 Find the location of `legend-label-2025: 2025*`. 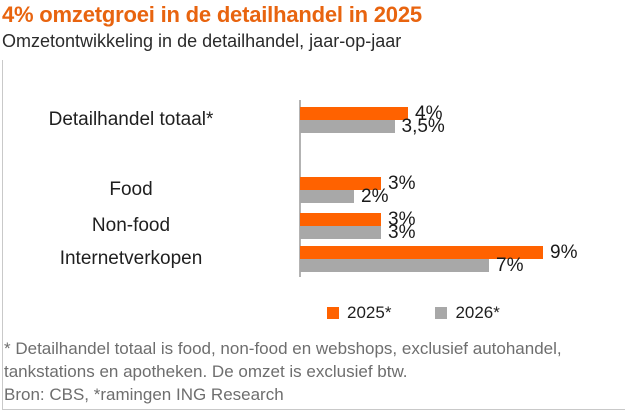

legend-label-2025: 2025* is located at coordinates (369, 312).